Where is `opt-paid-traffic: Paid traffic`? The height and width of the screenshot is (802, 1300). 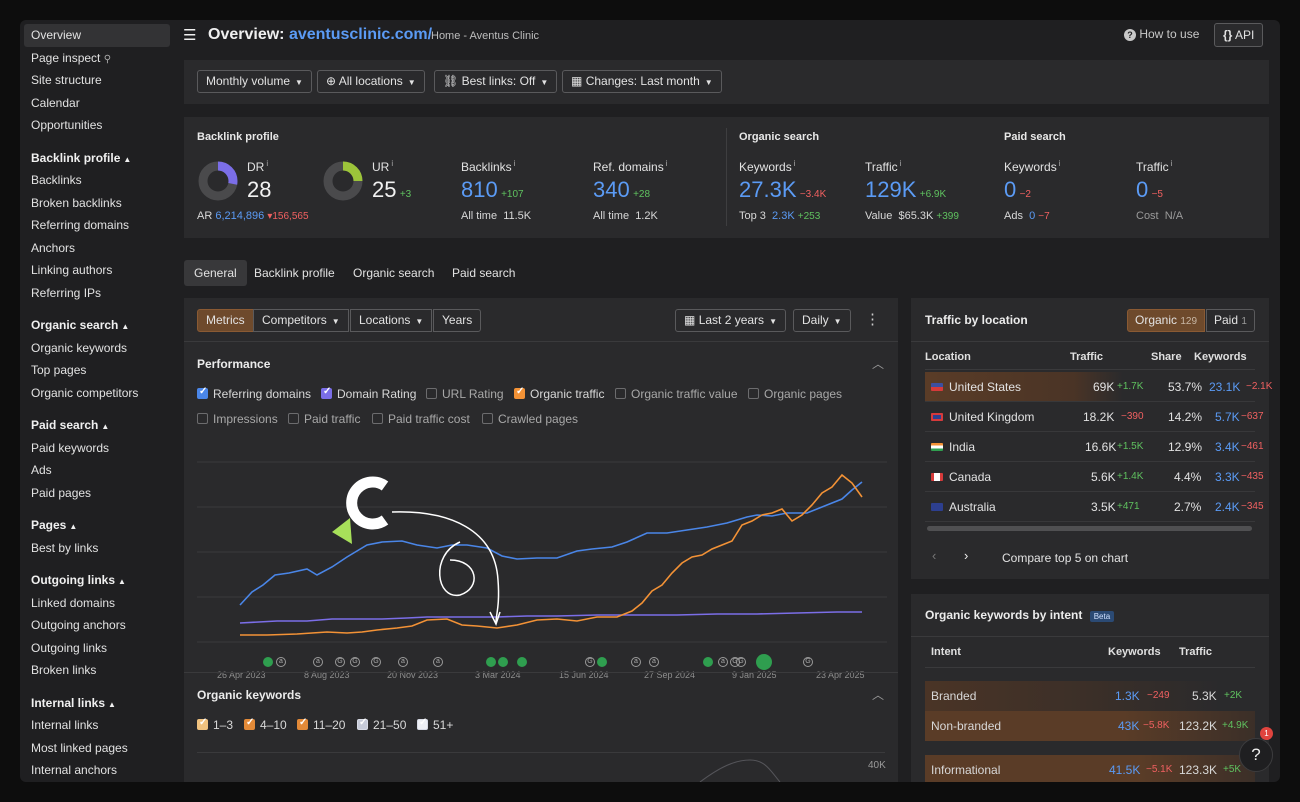 opt-paid-traffic: Paid traffic is located at coordinates (324, 419).